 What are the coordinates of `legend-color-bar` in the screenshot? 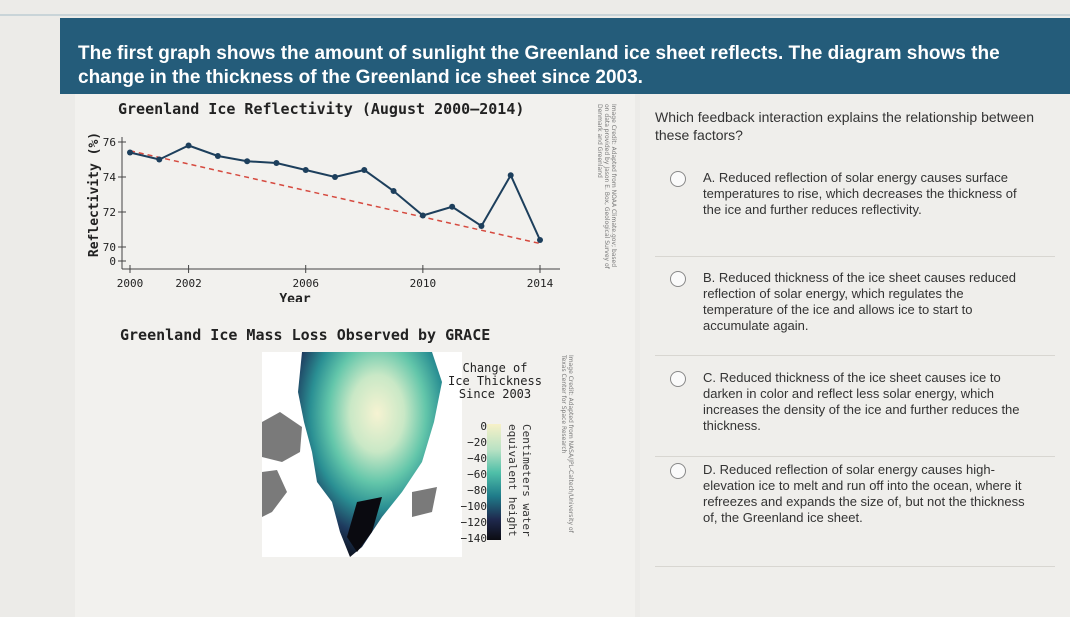 It's located at (494, 482).